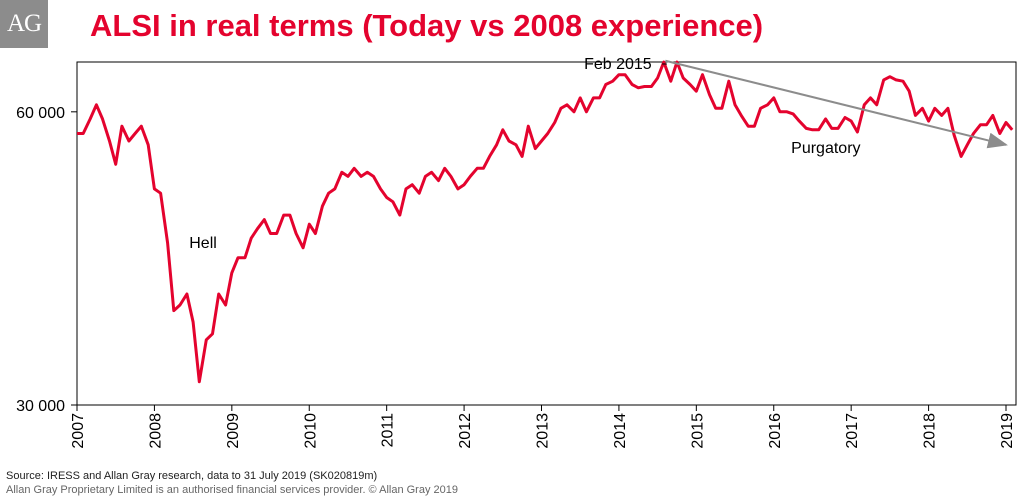  I want to click on x-tick-label: 2016, so click(775, 431).